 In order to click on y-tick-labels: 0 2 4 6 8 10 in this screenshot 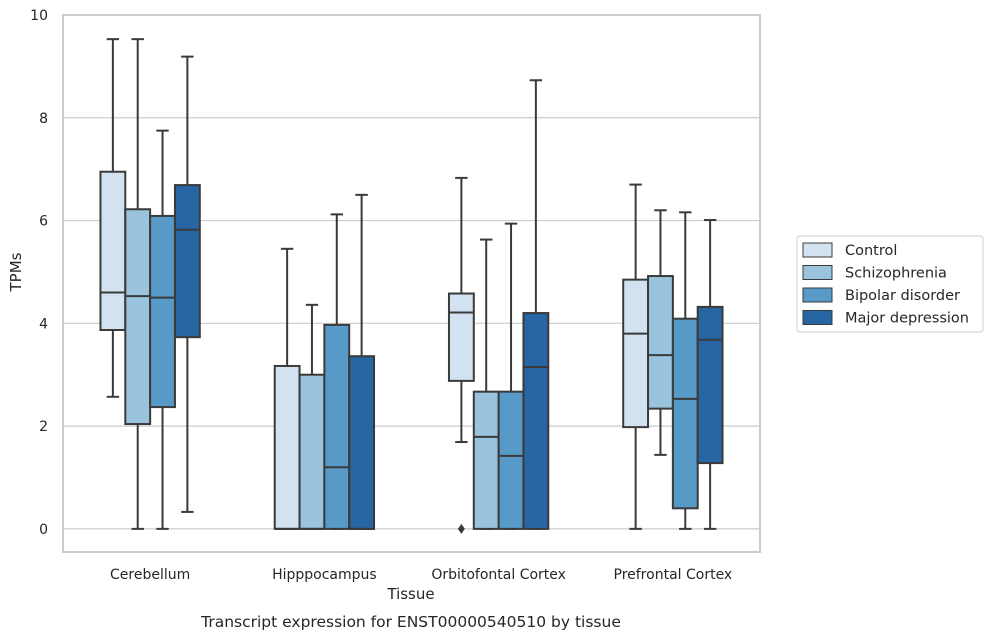, I will do `click(39, 273)`.